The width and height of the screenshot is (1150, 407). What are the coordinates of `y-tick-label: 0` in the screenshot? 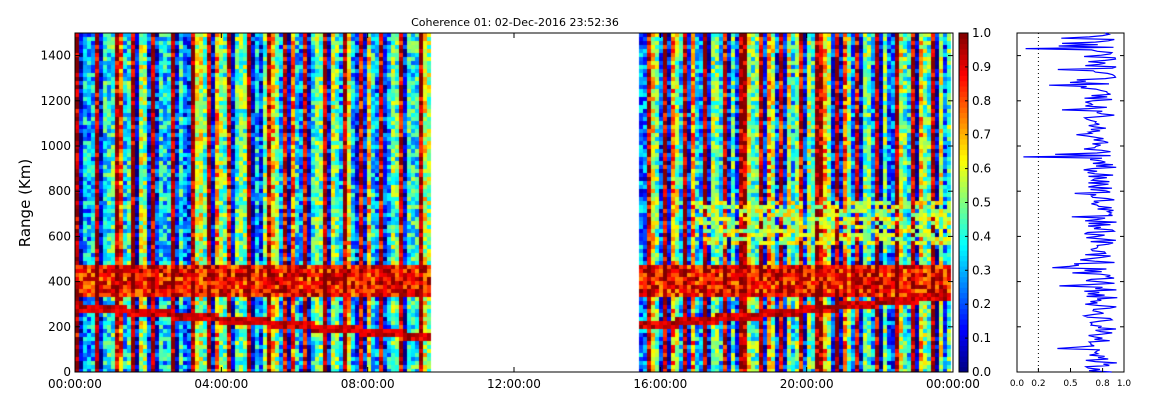 It's located at (67, 372).